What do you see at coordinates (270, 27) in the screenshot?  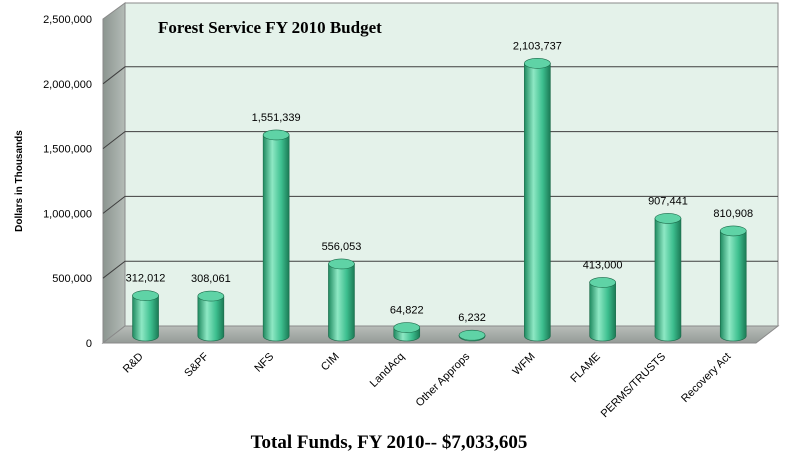 I see `chart-title: Forest Service FY 2010 Budget` at bounding box center [270, 27].